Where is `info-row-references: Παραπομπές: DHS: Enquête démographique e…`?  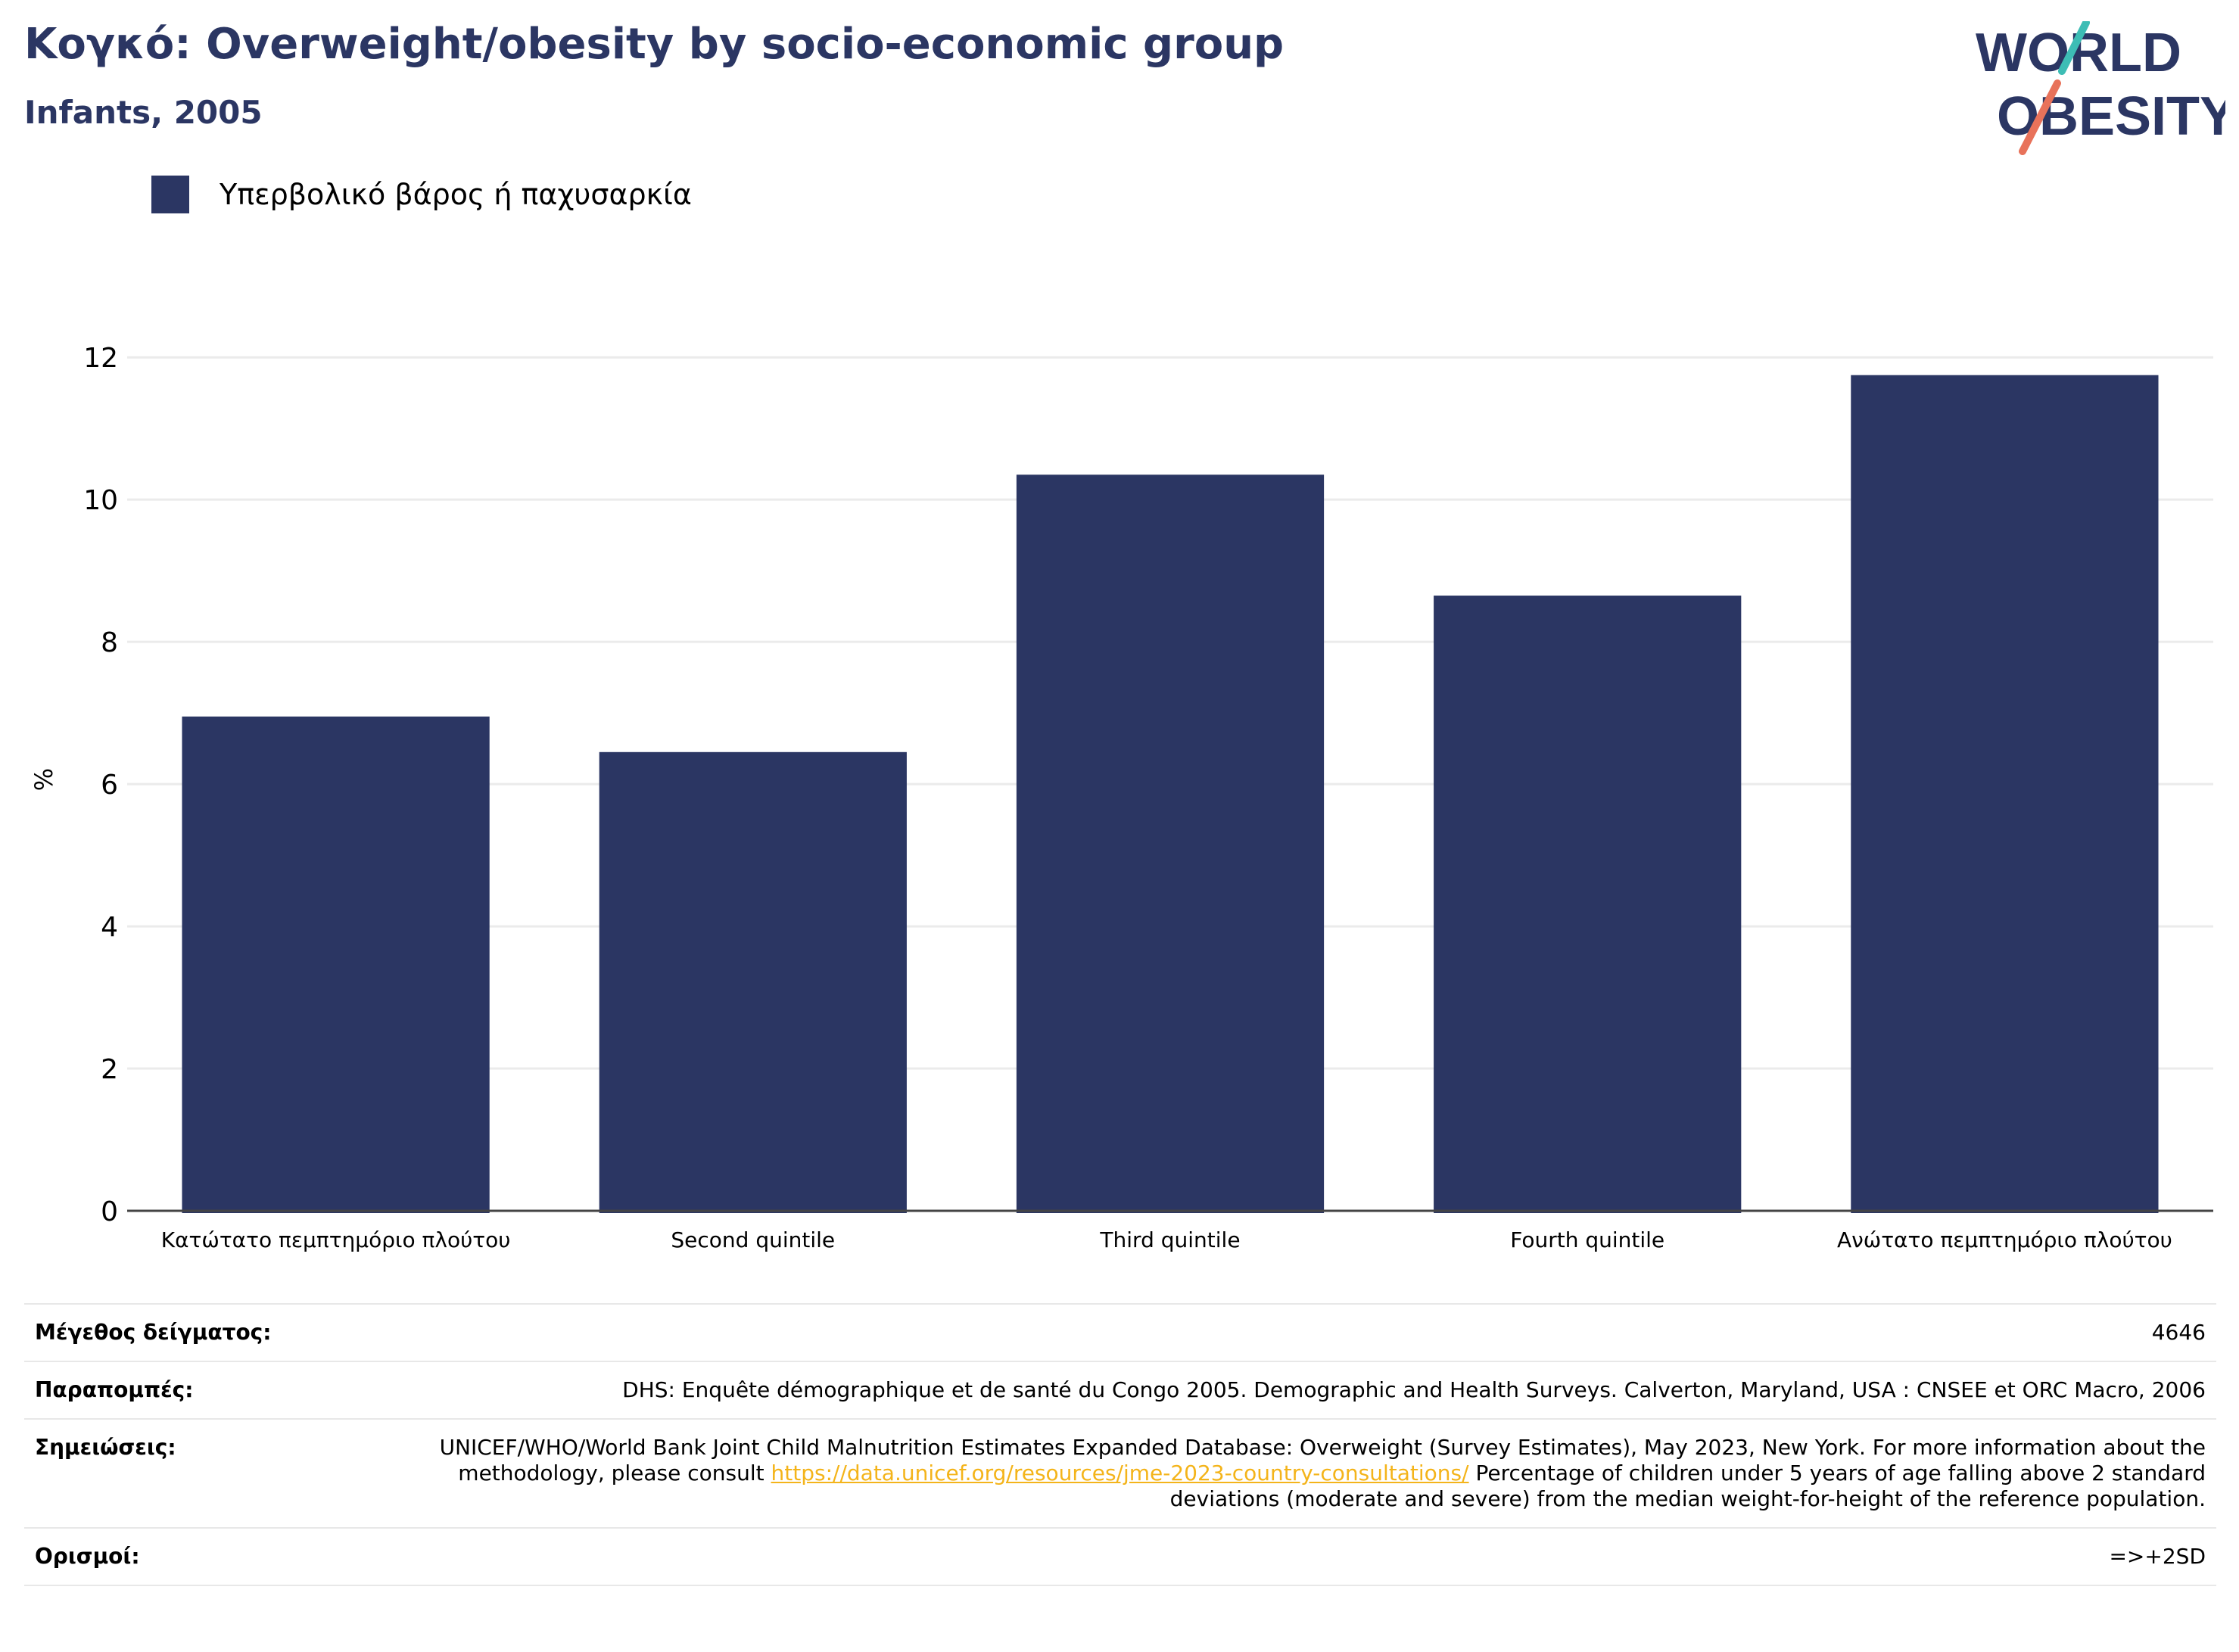
info-row-references: Παραπομπές: DHS: Enquête démographique e… is located at coordinates (1120, 1390).